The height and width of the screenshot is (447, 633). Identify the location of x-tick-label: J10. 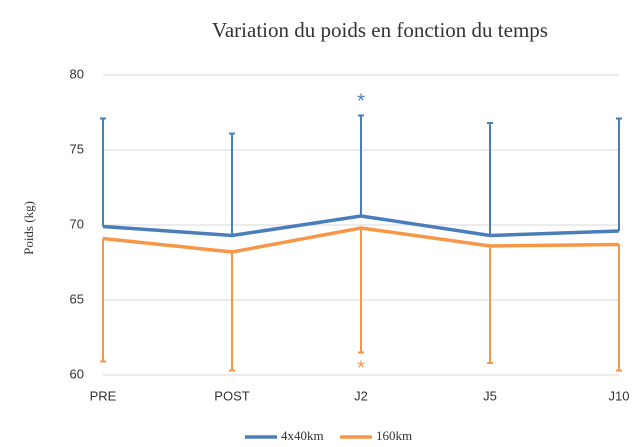
(619, 395).